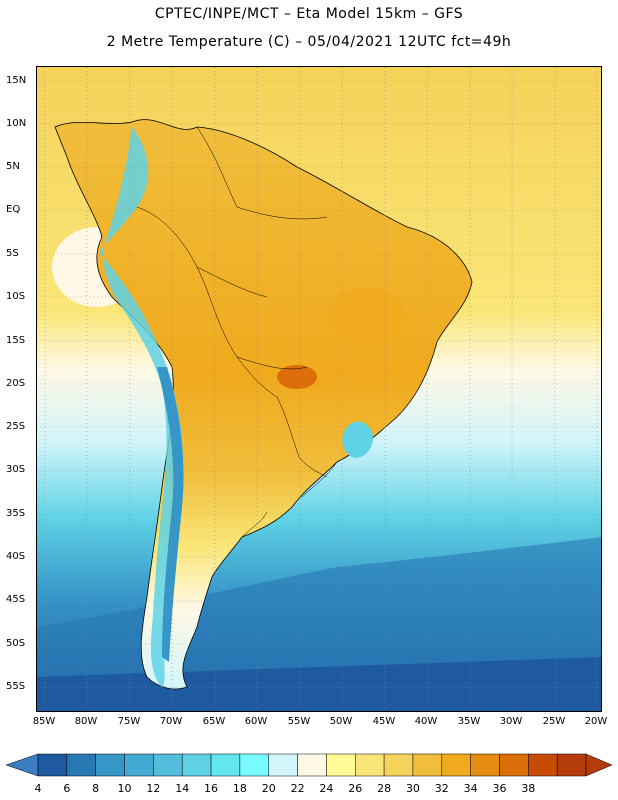  I want to click on lon-label: 30W, so click(511, 721).